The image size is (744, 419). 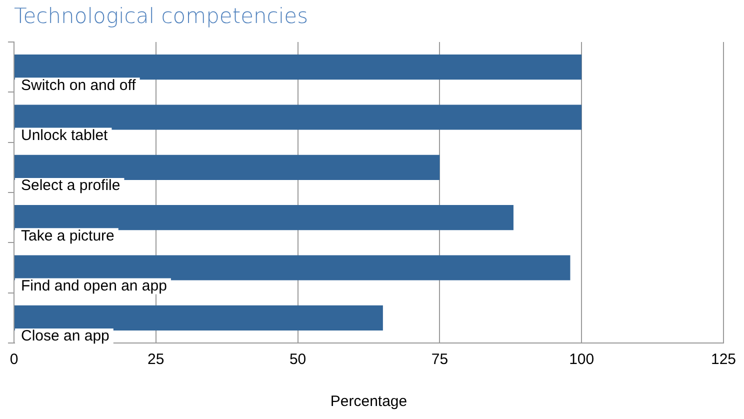 I want to click on y-tick-label: Switch on and off, so click(x=79, y=85).